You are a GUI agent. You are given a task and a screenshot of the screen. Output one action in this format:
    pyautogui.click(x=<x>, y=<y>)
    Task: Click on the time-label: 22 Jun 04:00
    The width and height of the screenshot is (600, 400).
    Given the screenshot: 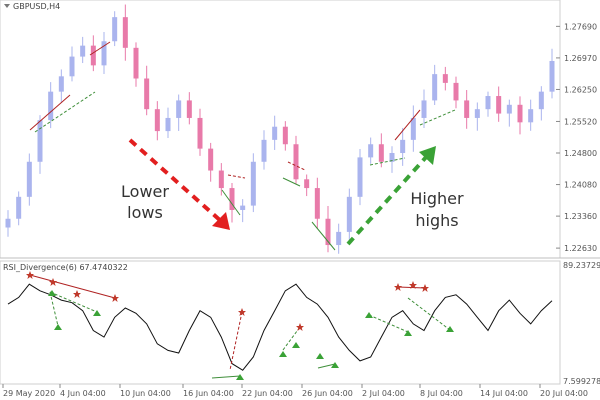 What is the action you would take?
    pyautogui.click(x=267, y=393)
    